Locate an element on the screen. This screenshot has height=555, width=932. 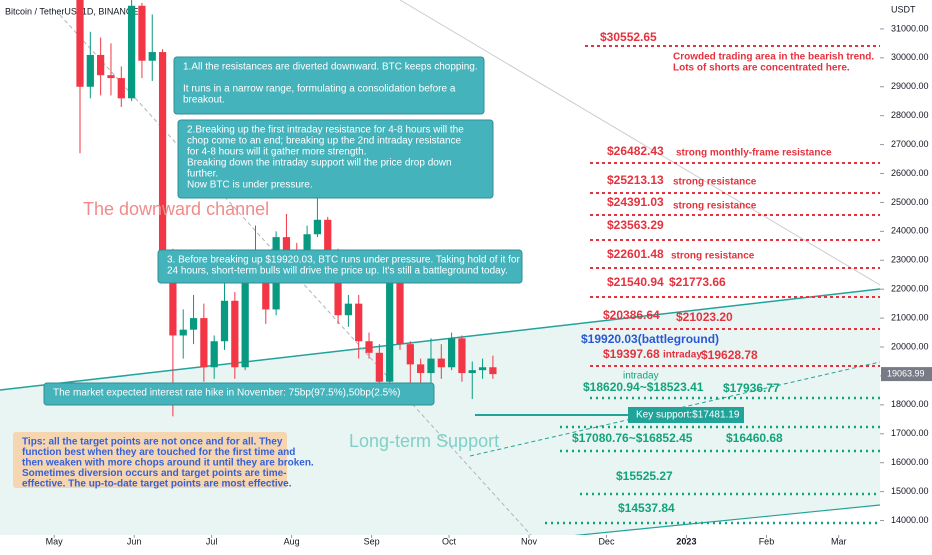
x-tick-label: Dec is located at coordinates (606, 541).